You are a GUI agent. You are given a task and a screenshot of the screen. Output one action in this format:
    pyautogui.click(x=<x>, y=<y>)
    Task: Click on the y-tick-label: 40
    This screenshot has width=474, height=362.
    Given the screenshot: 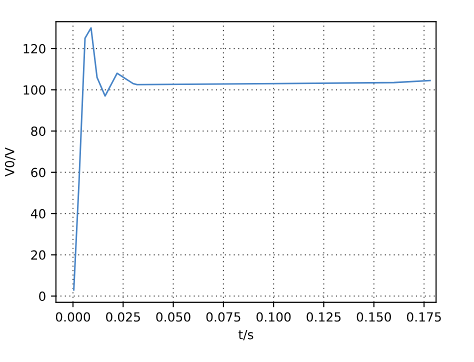 What is the action you would take?
    pyautogui.click(x=38, y=213)
    